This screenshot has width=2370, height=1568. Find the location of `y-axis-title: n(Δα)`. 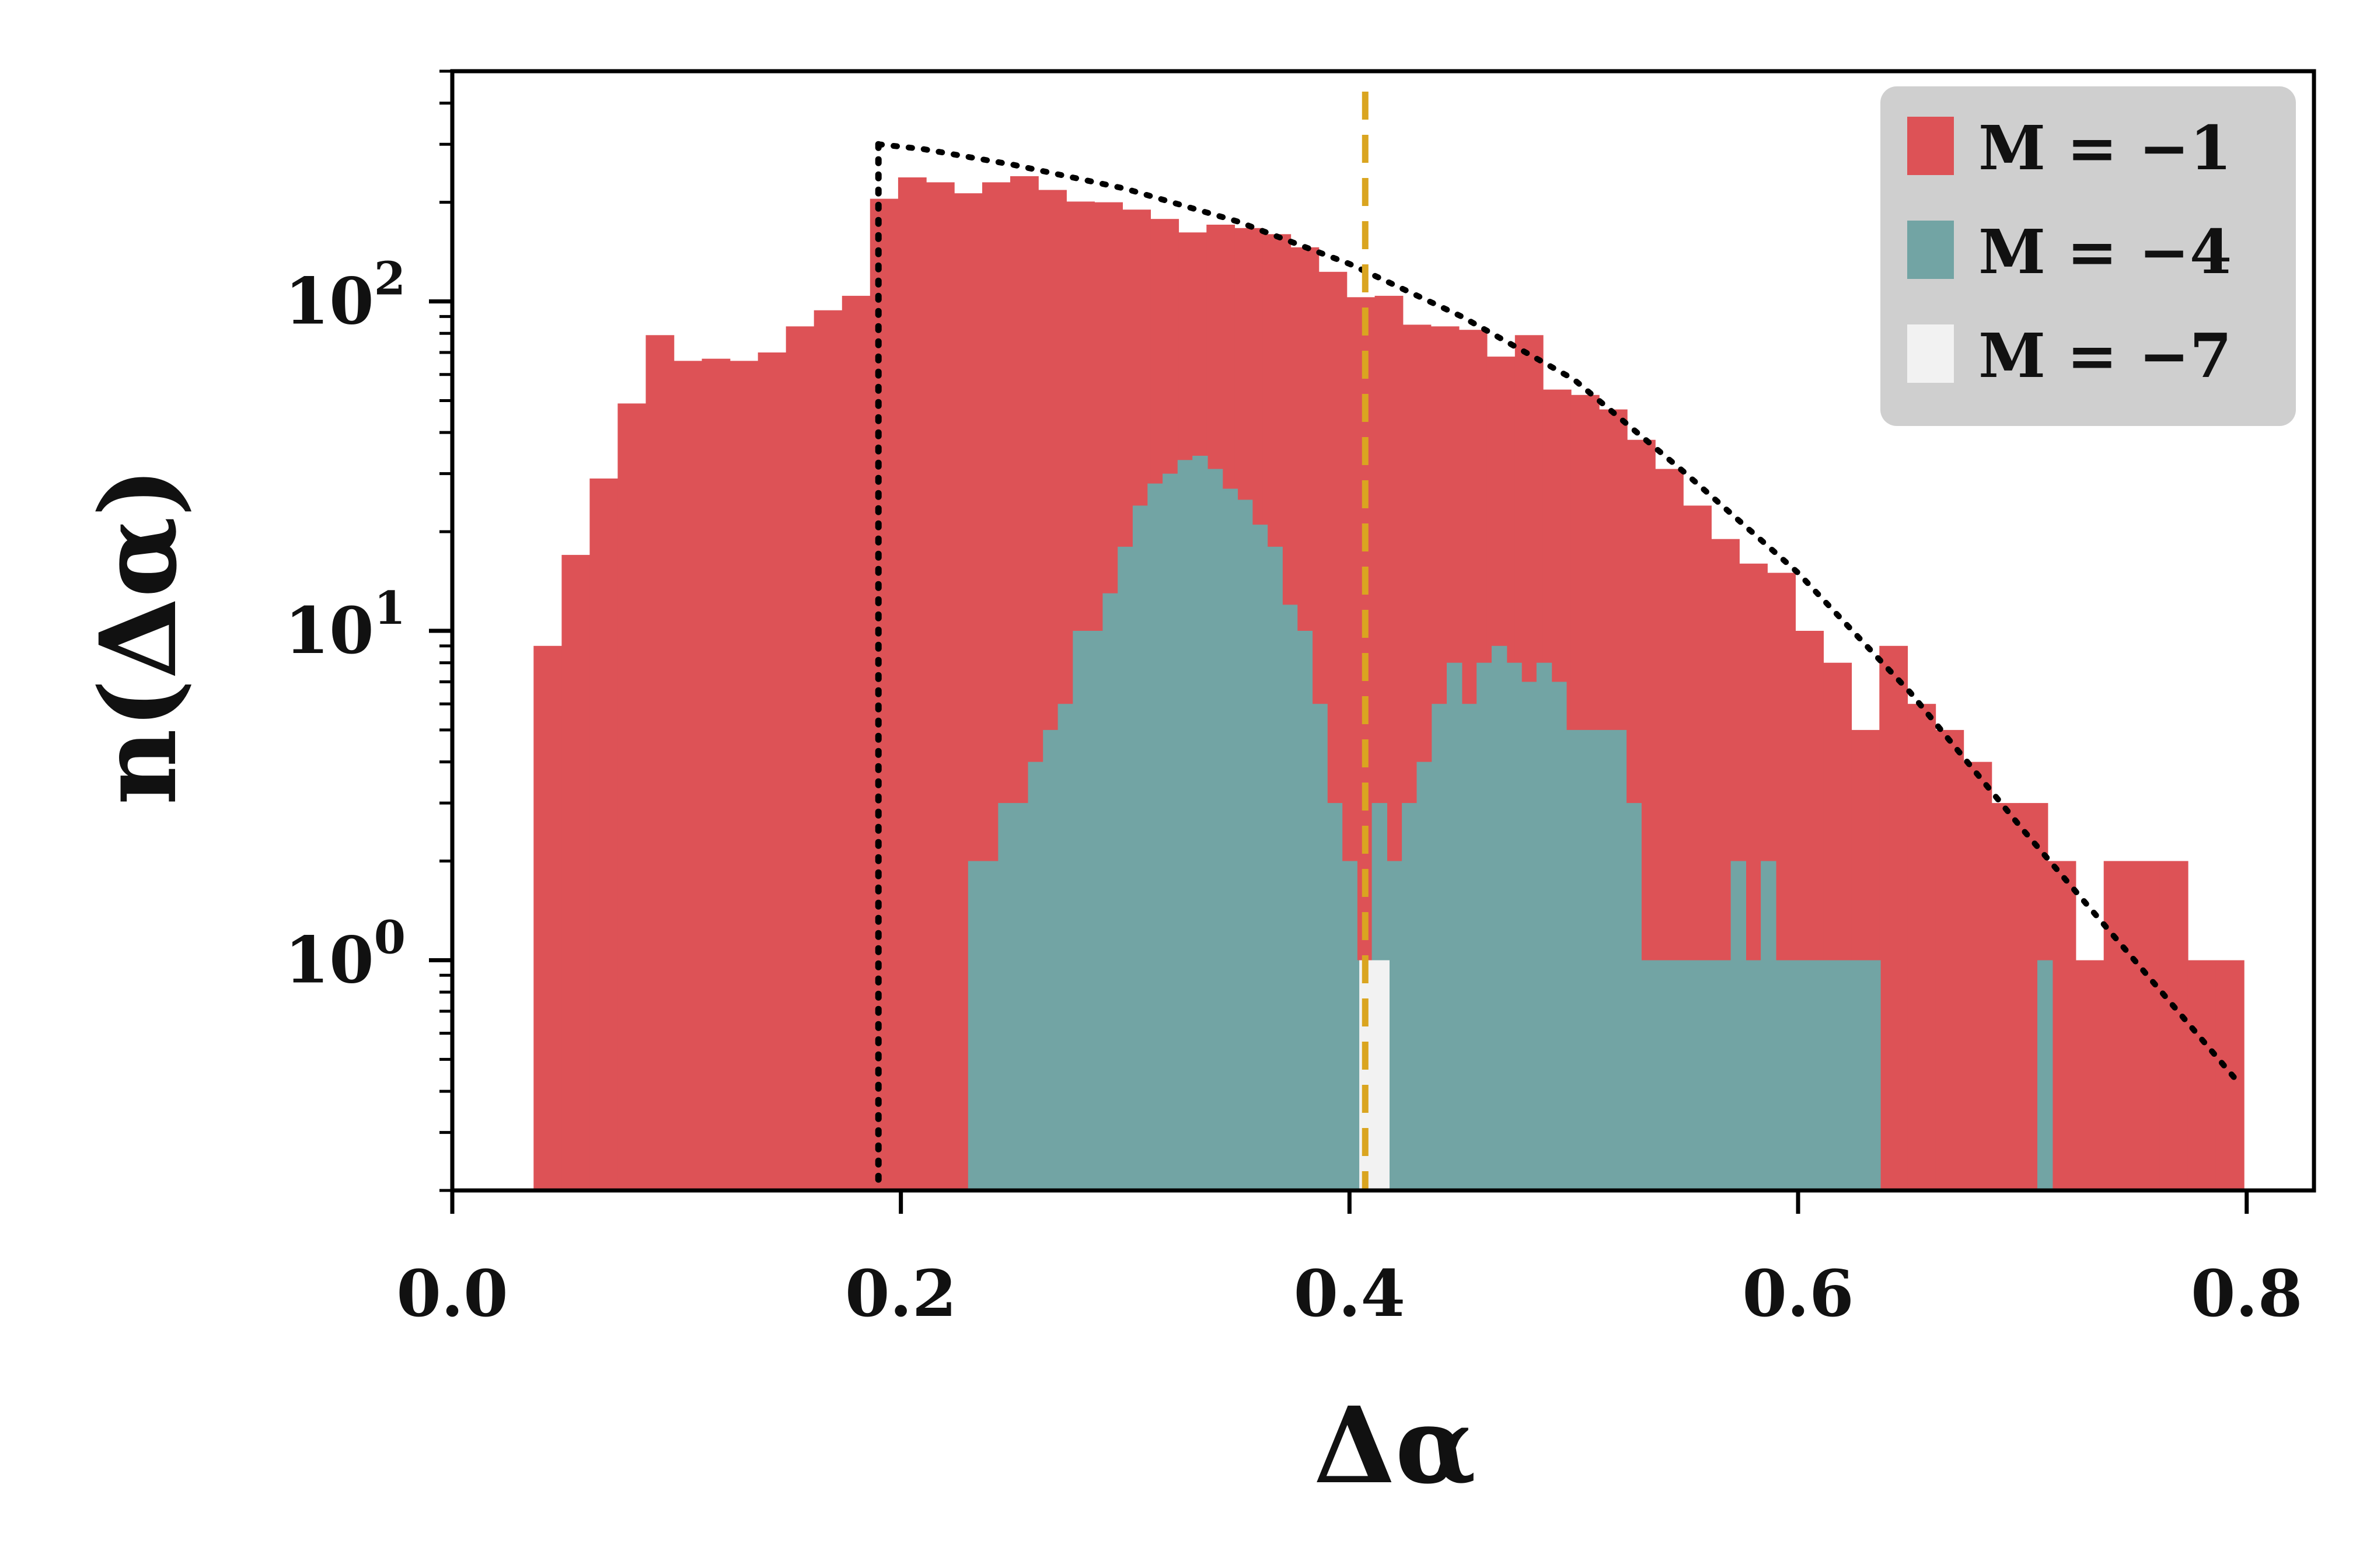

y-axis-title: n(Δα) is located at coordinates (139, 636).